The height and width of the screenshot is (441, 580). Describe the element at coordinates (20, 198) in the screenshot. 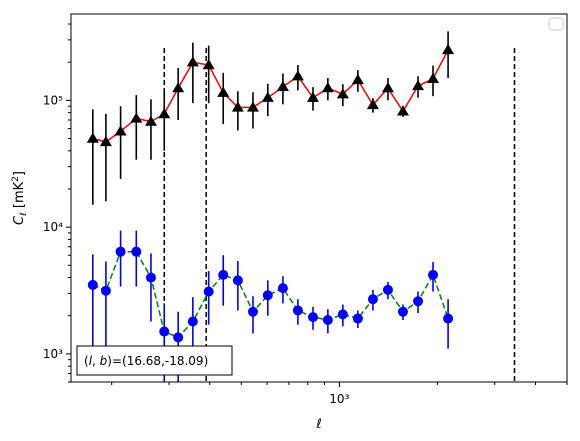

I see `y-axis-label: Cℓ [mK2]` at that location.